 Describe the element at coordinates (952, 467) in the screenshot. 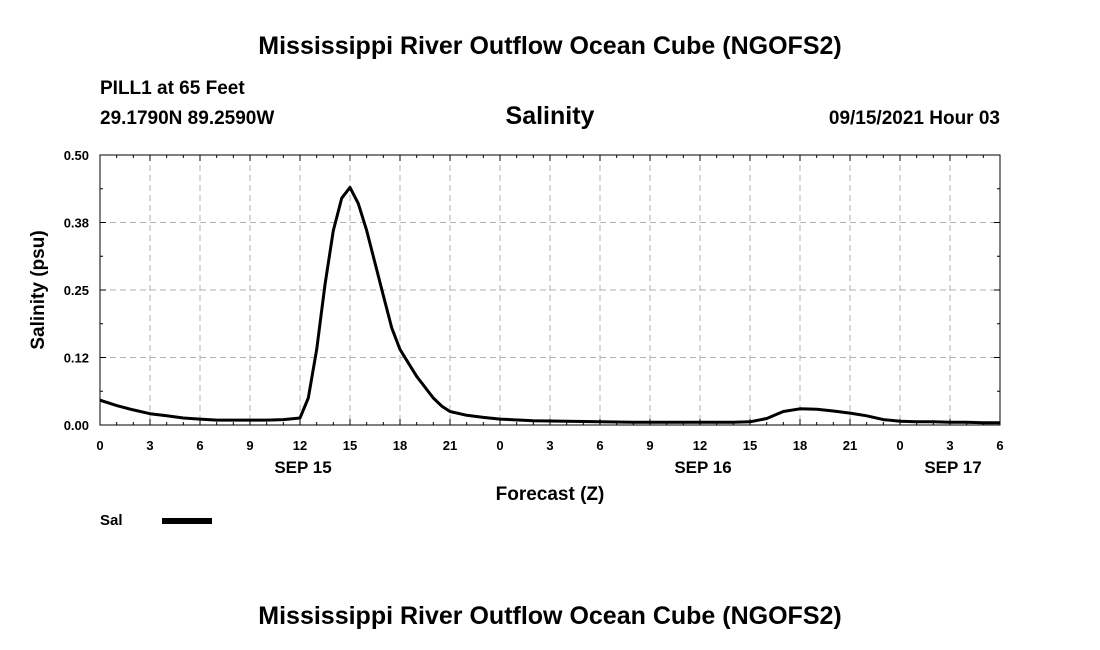

I see `day-label: SEP 17` at that location.